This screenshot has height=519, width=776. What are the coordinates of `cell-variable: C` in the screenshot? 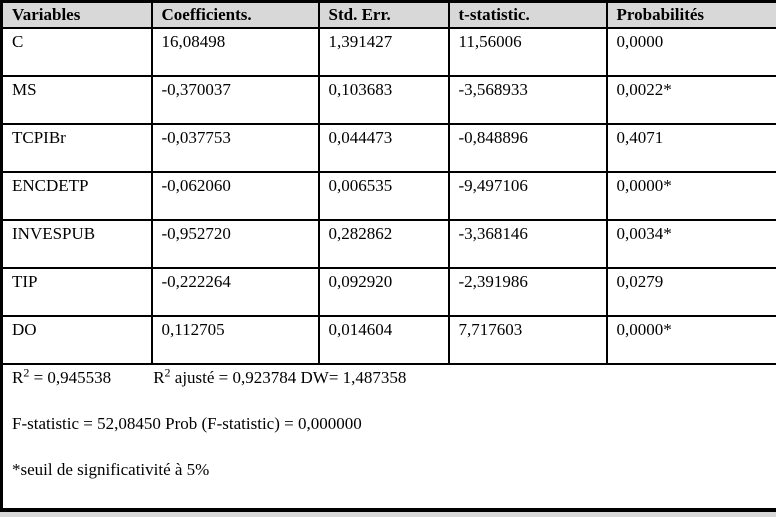 It's located at (76, 51).